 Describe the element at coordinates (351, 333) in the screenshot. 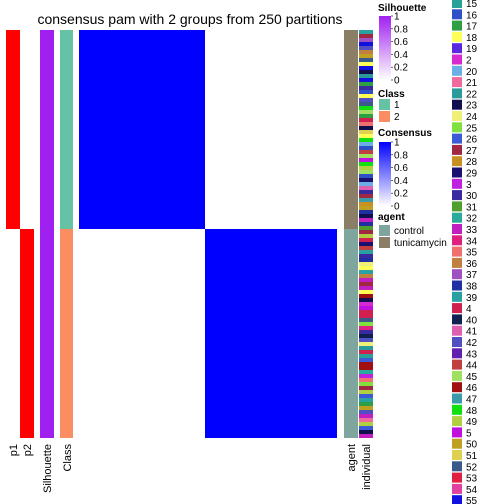

I see `agent-bottom-cell` at that location.